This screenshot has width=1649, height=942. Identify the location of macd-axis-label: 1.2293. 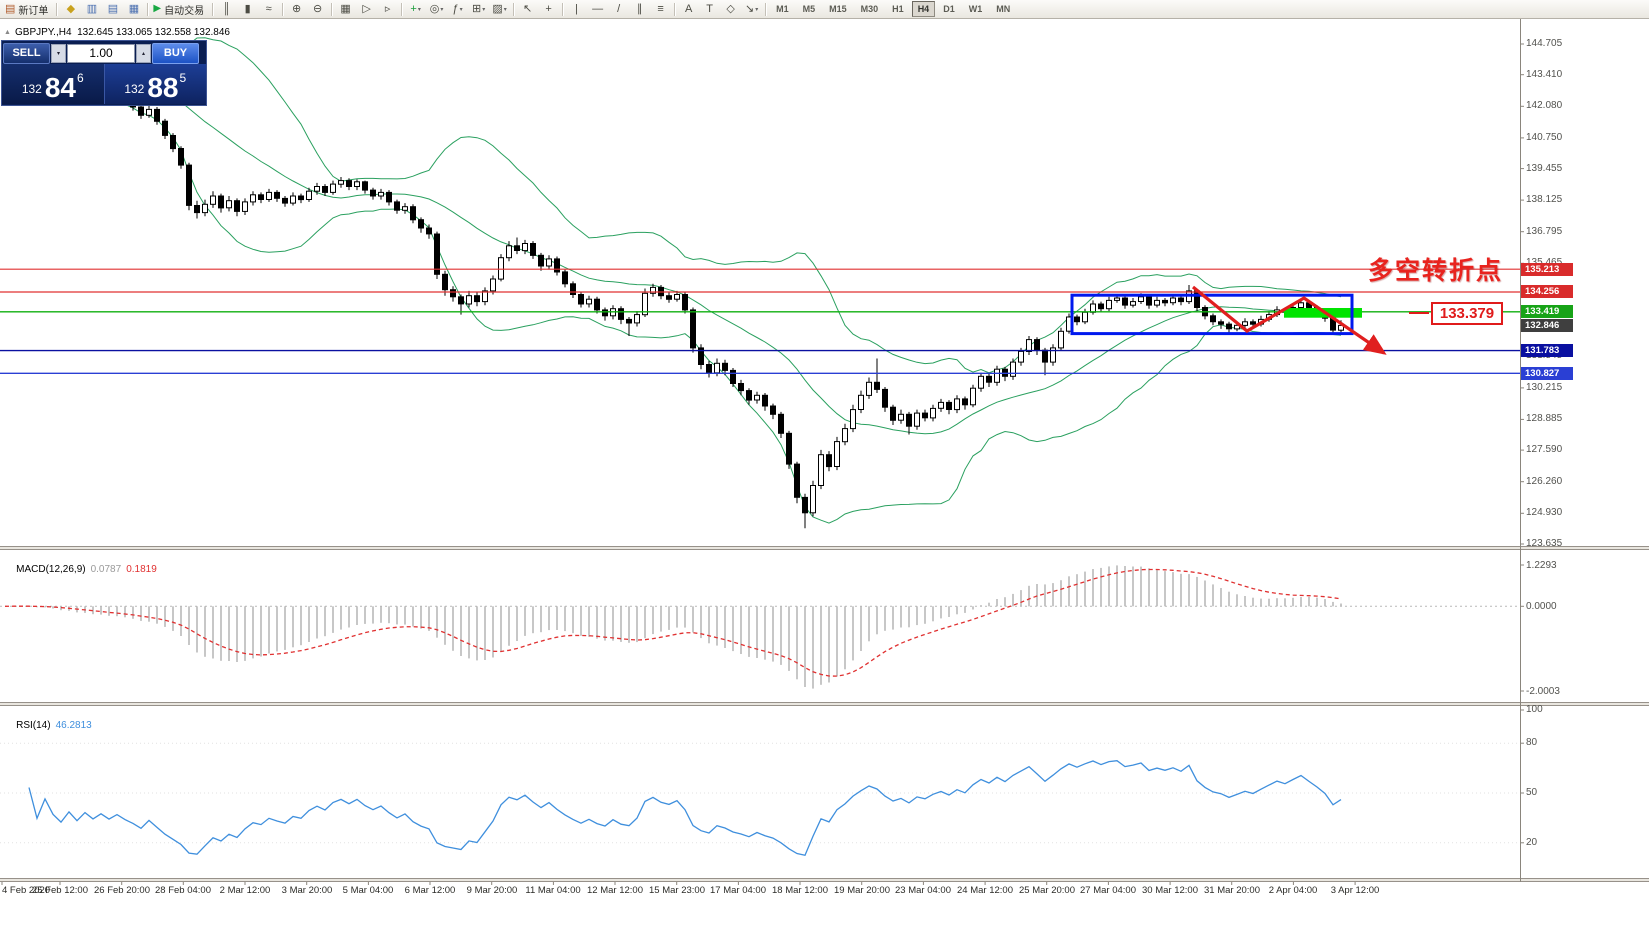
(1541, 565).